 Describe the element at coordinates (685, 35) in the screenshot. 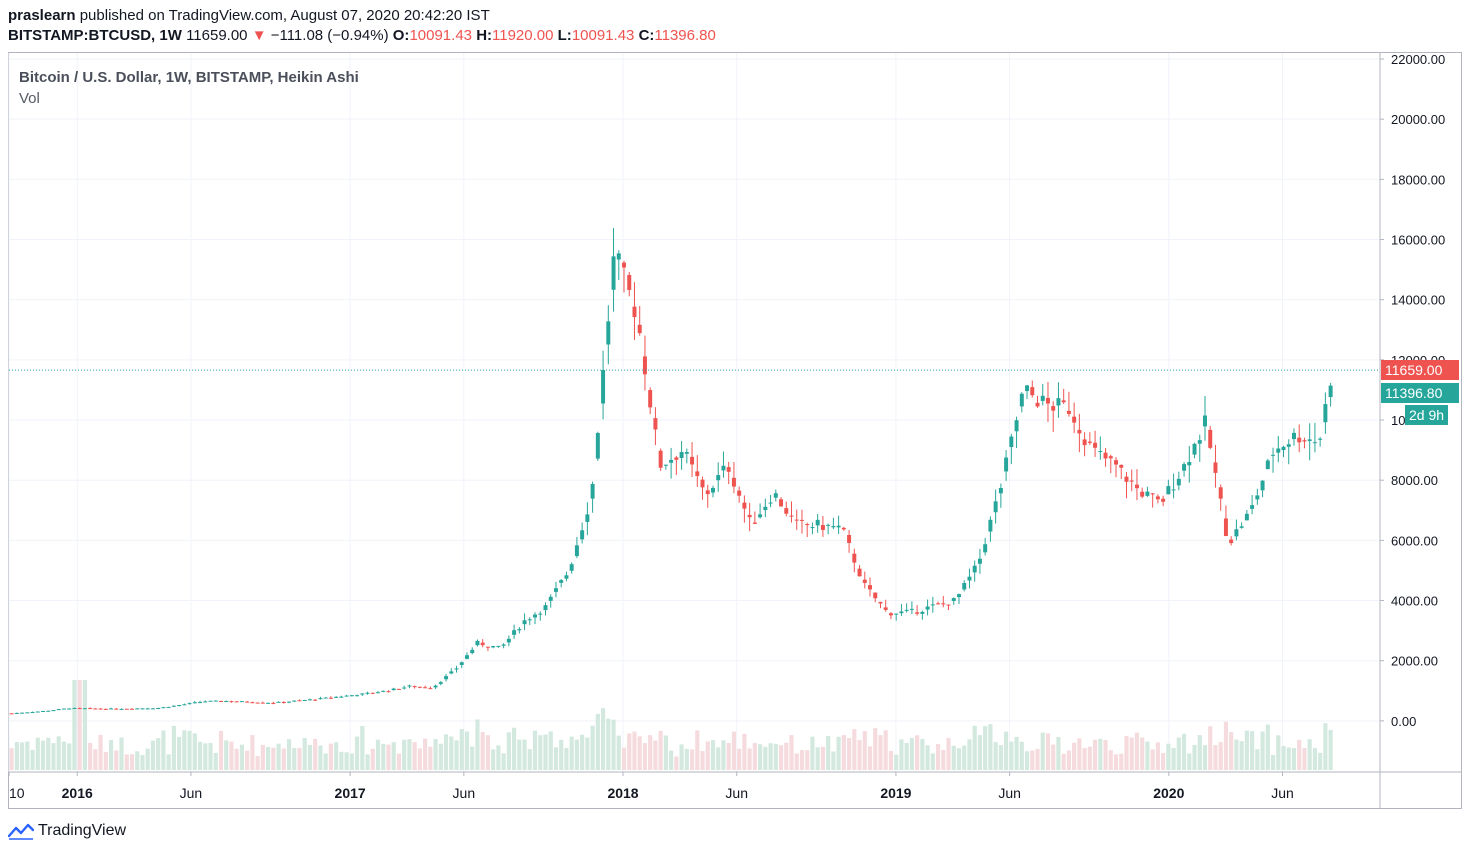

I see `close-value: 11396.80` at that location.